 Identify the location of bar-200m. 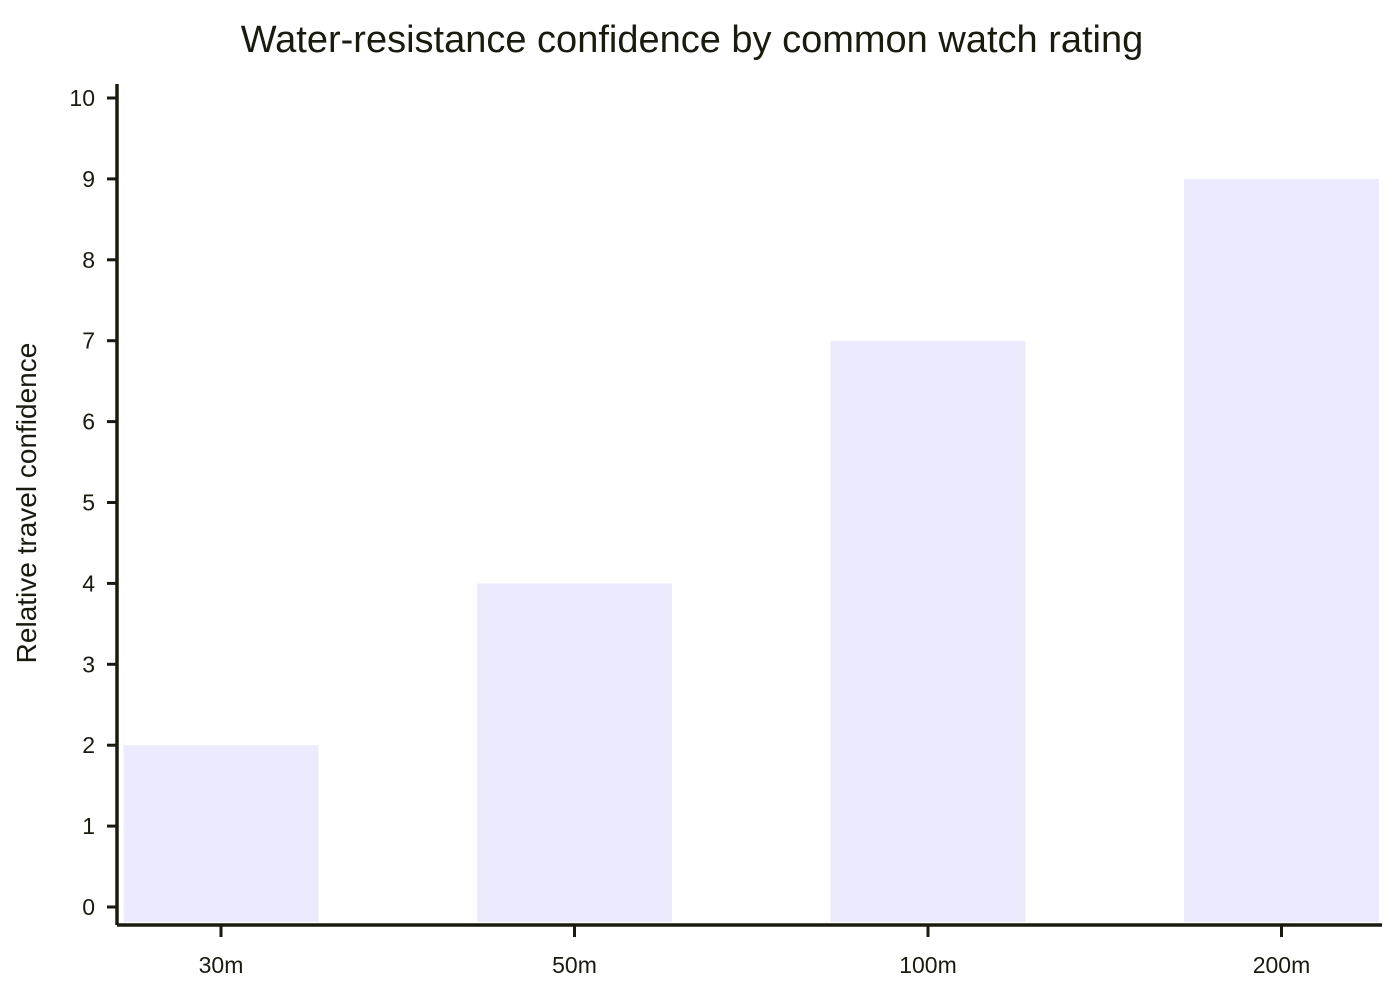
(1281, 550).